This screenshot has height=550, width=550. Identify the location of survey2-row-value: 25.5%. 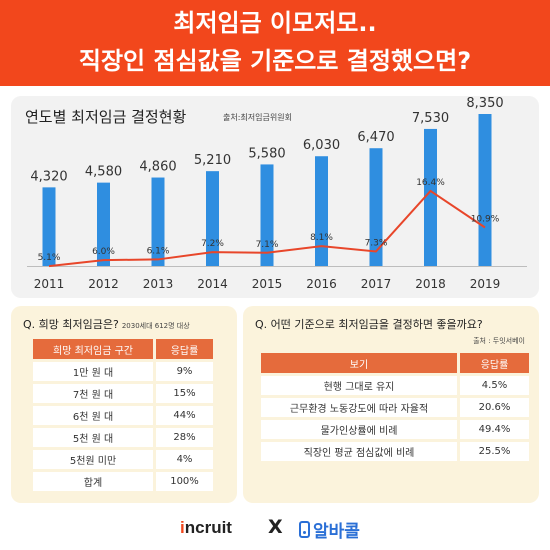
(493, 451).